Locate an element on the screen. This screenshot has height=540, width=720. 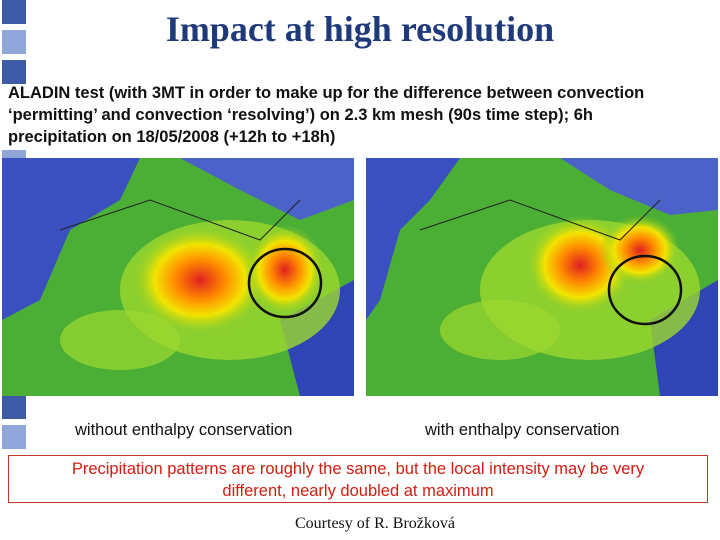
title: Impact at high resolution is located at coordinates (360, 29).